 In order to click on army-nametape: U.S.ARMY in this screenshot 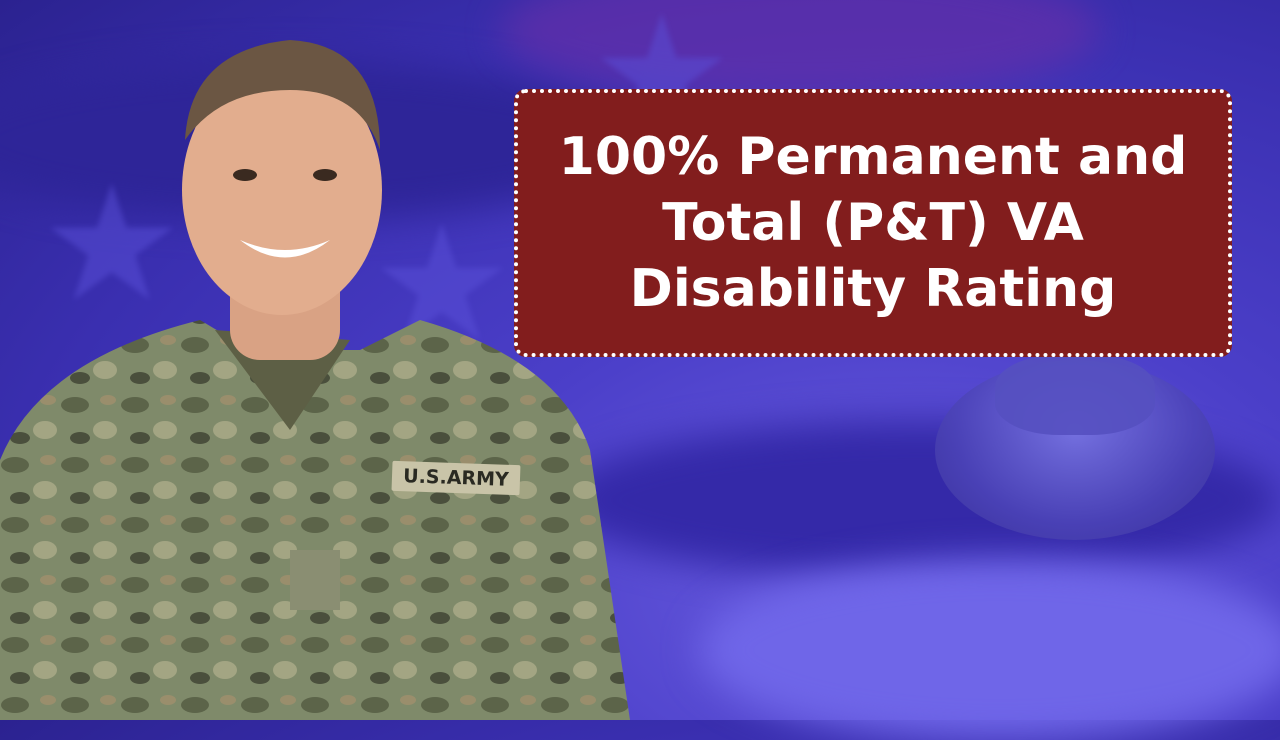, I will do `click(456, 478)`.